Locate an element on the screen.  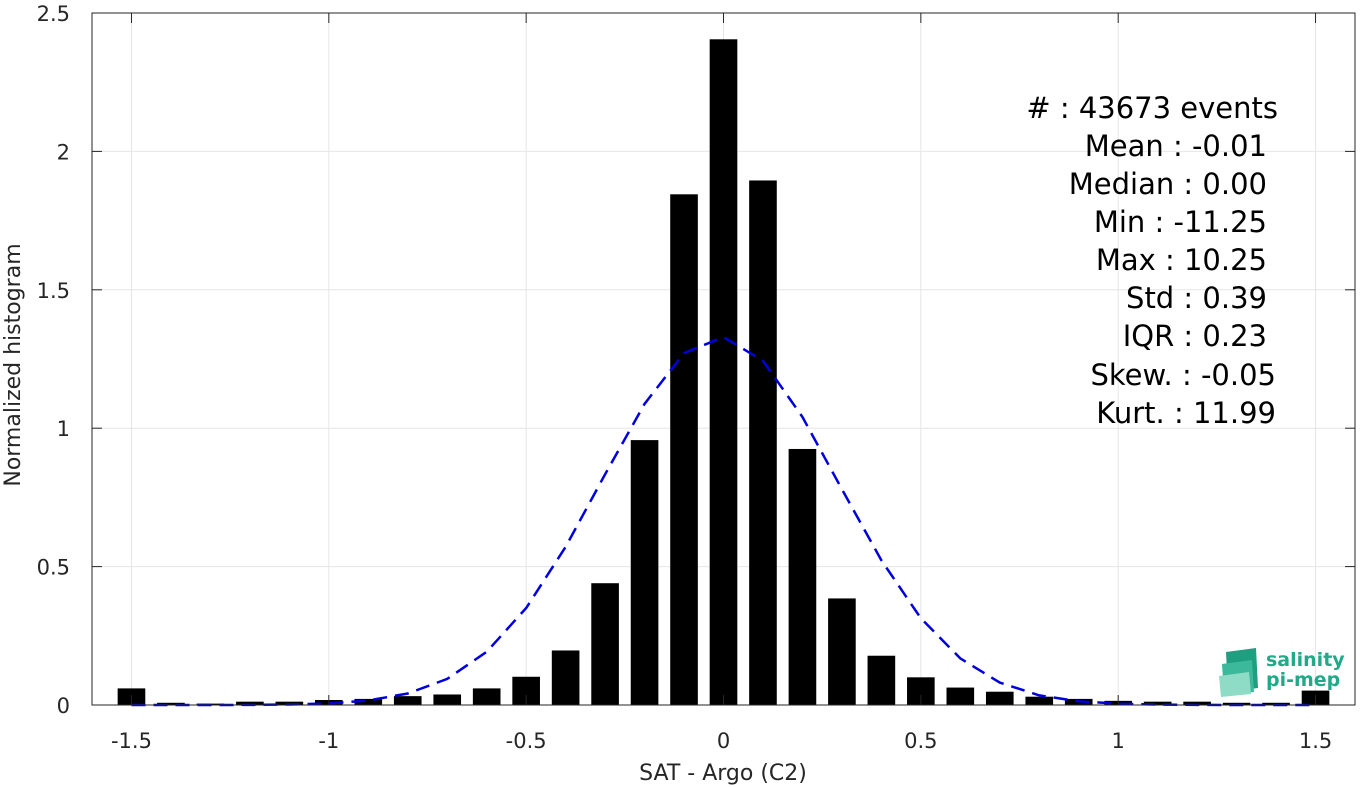
stat-kurt: Kurt. : 11.99 is located at coordinates (1186, 413).